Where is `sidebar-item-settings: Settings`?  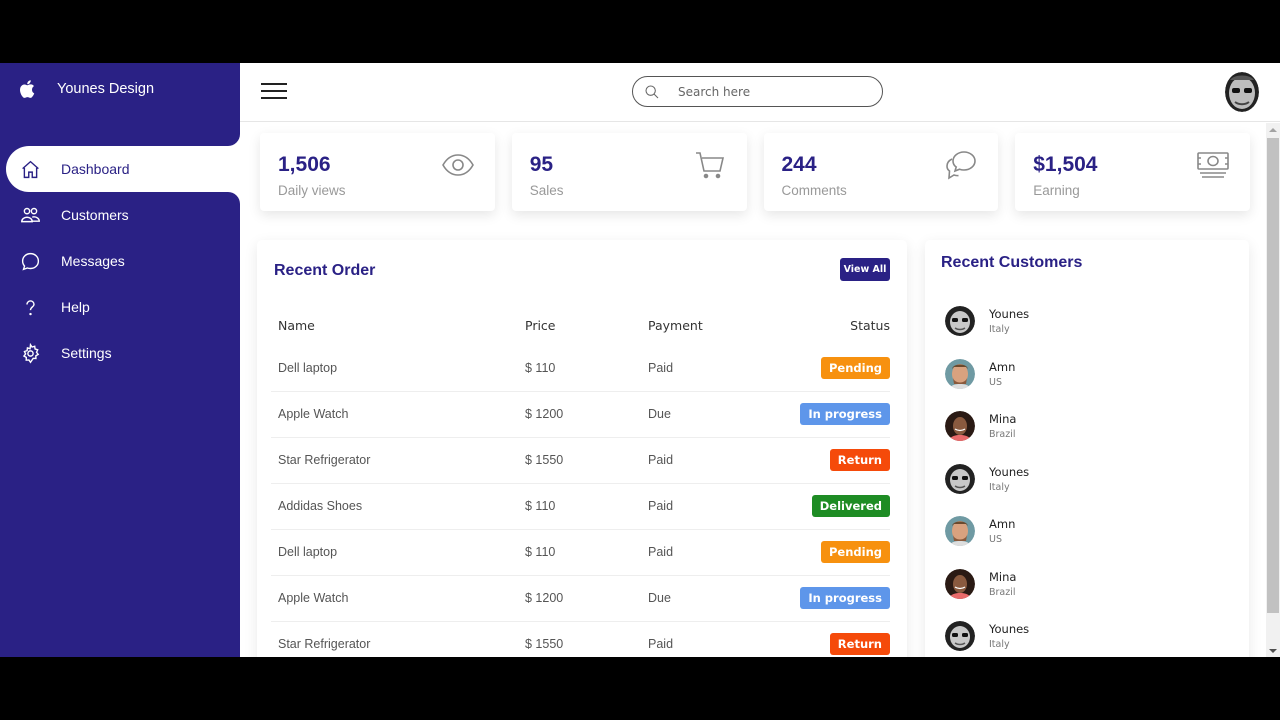 sidebar-item-settings: Settings is located at coordinates (123, 353).